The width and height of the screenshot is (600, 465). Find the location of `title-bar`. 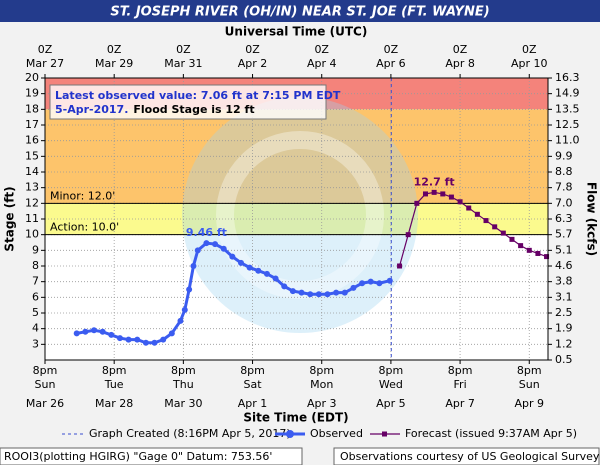

title-bar is located at coordinates (300, 11).